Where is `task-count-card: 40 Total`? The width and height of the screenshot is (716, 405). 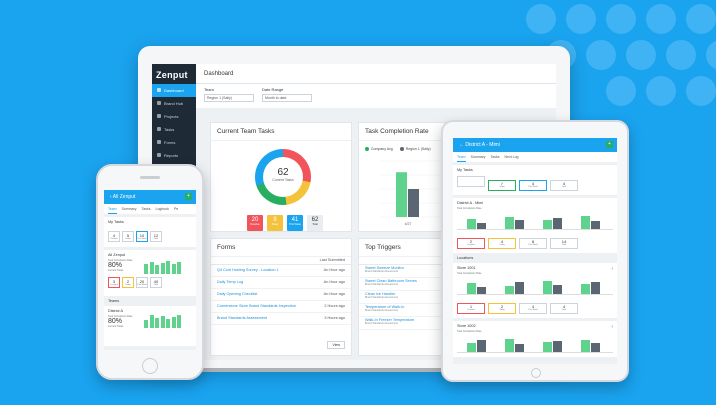
task-count-card: 40 Total is located at coordinates (156, 282).